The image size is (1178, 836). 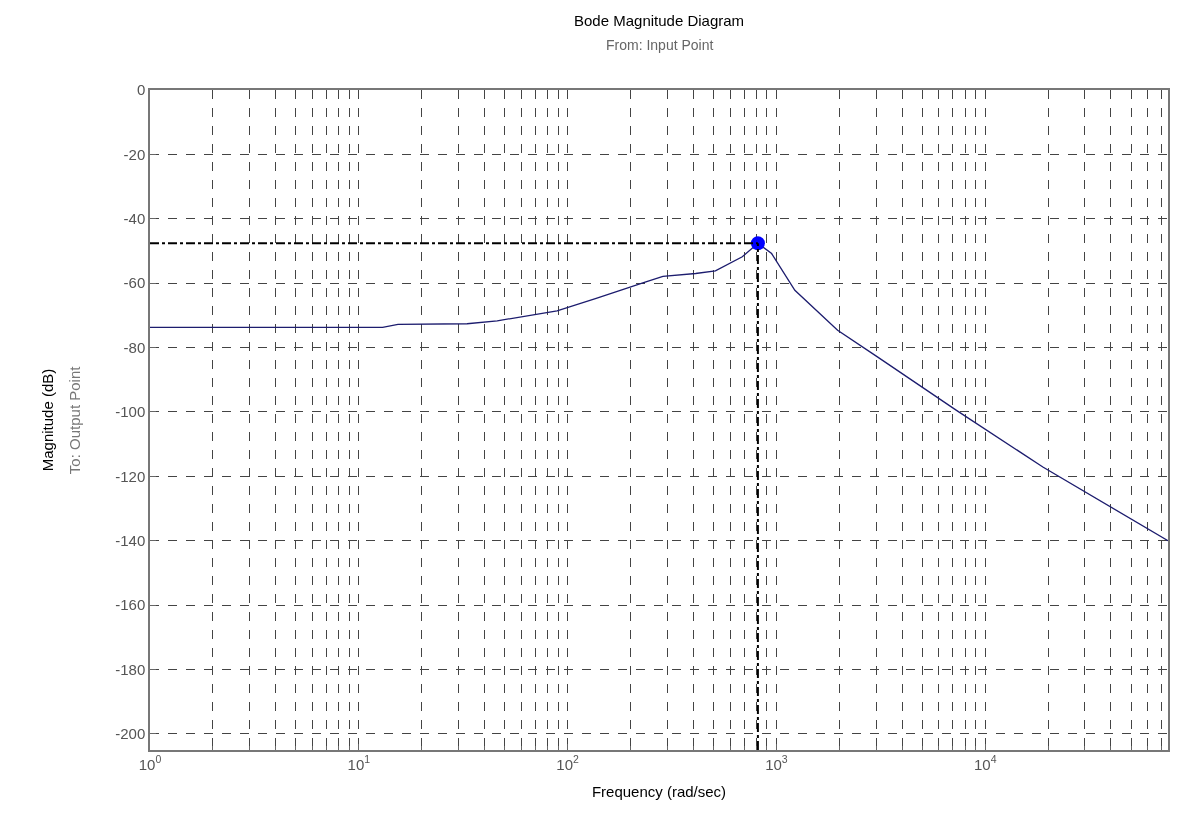 I want to click on chart-title: Bode Magnitude Diagram, so click(x=659, y=20).